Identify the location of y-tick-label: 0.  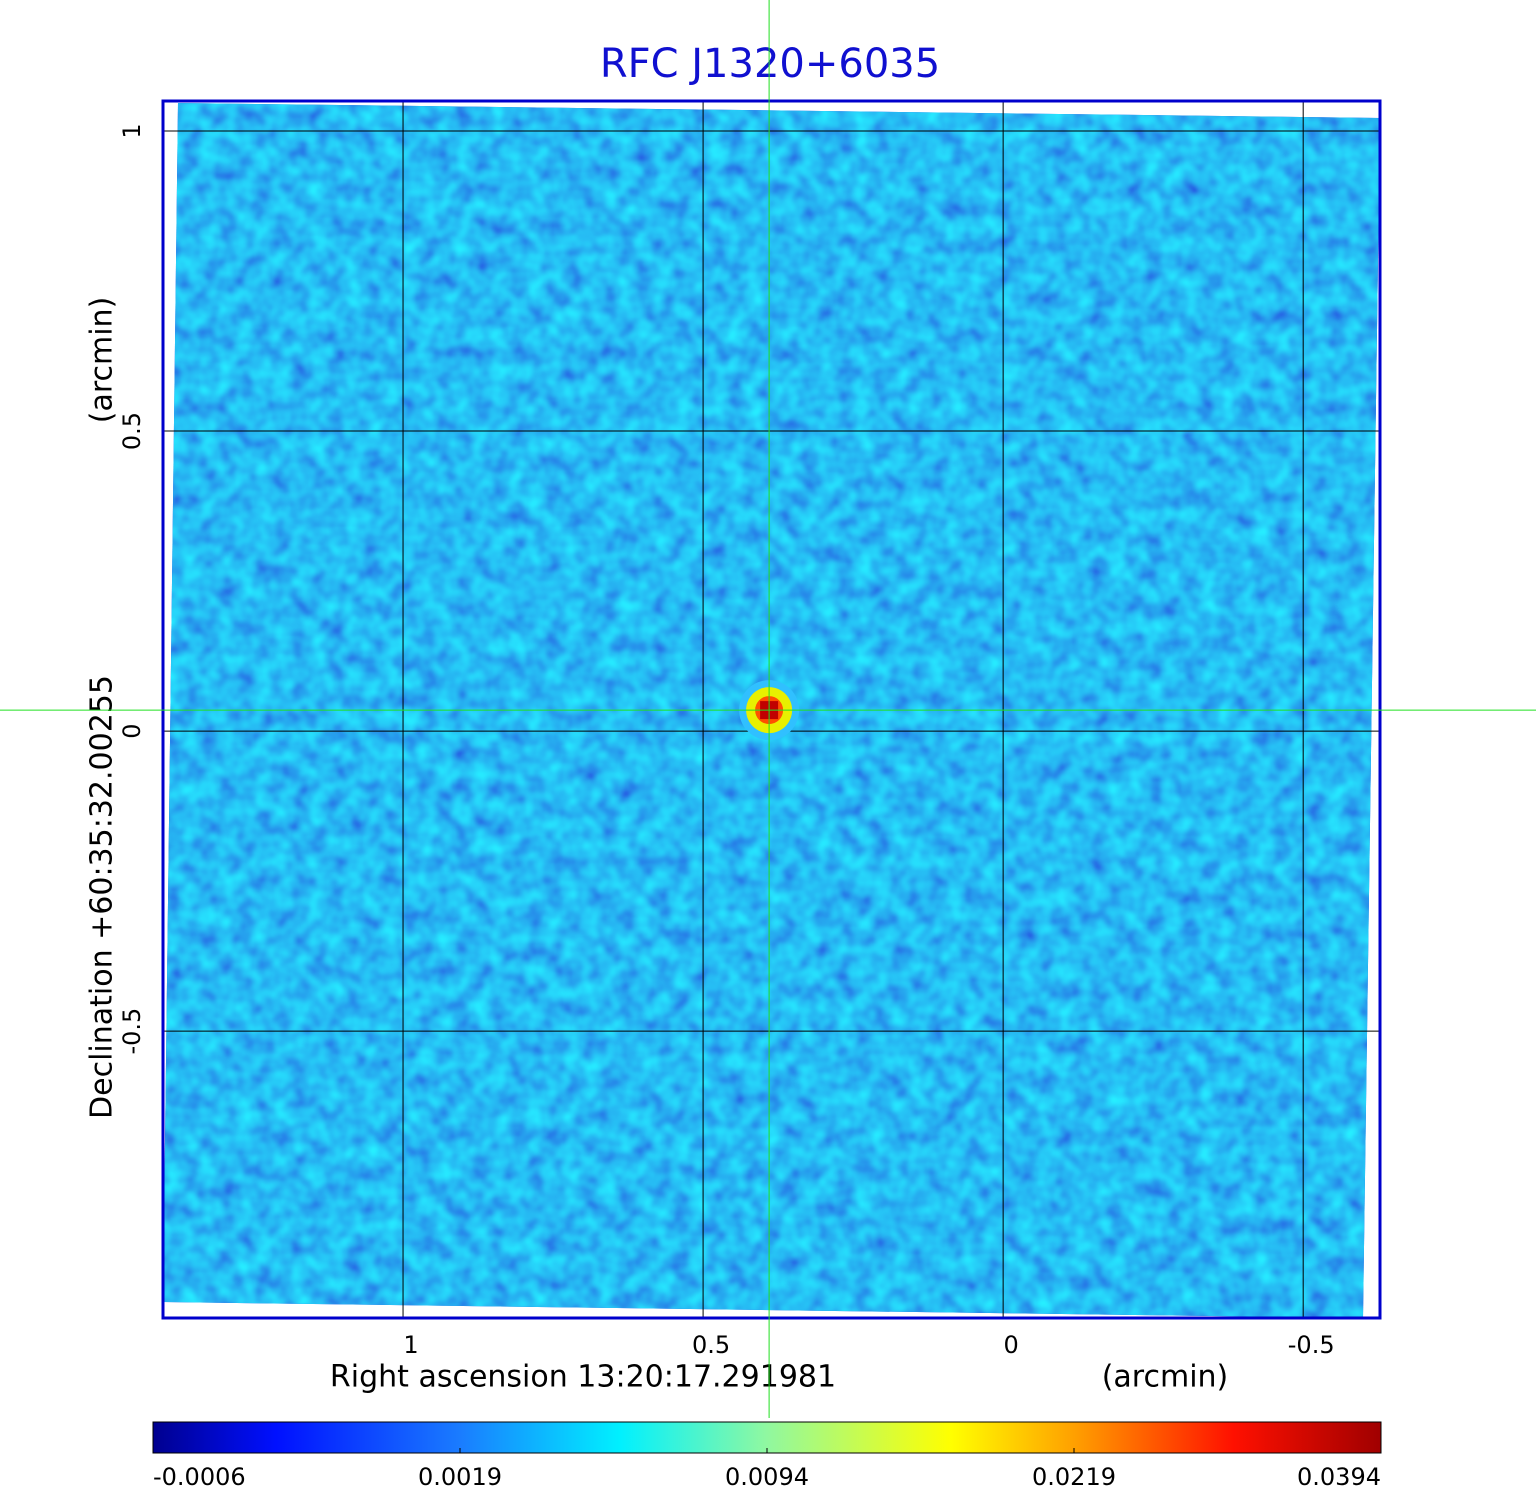
(132, 730).